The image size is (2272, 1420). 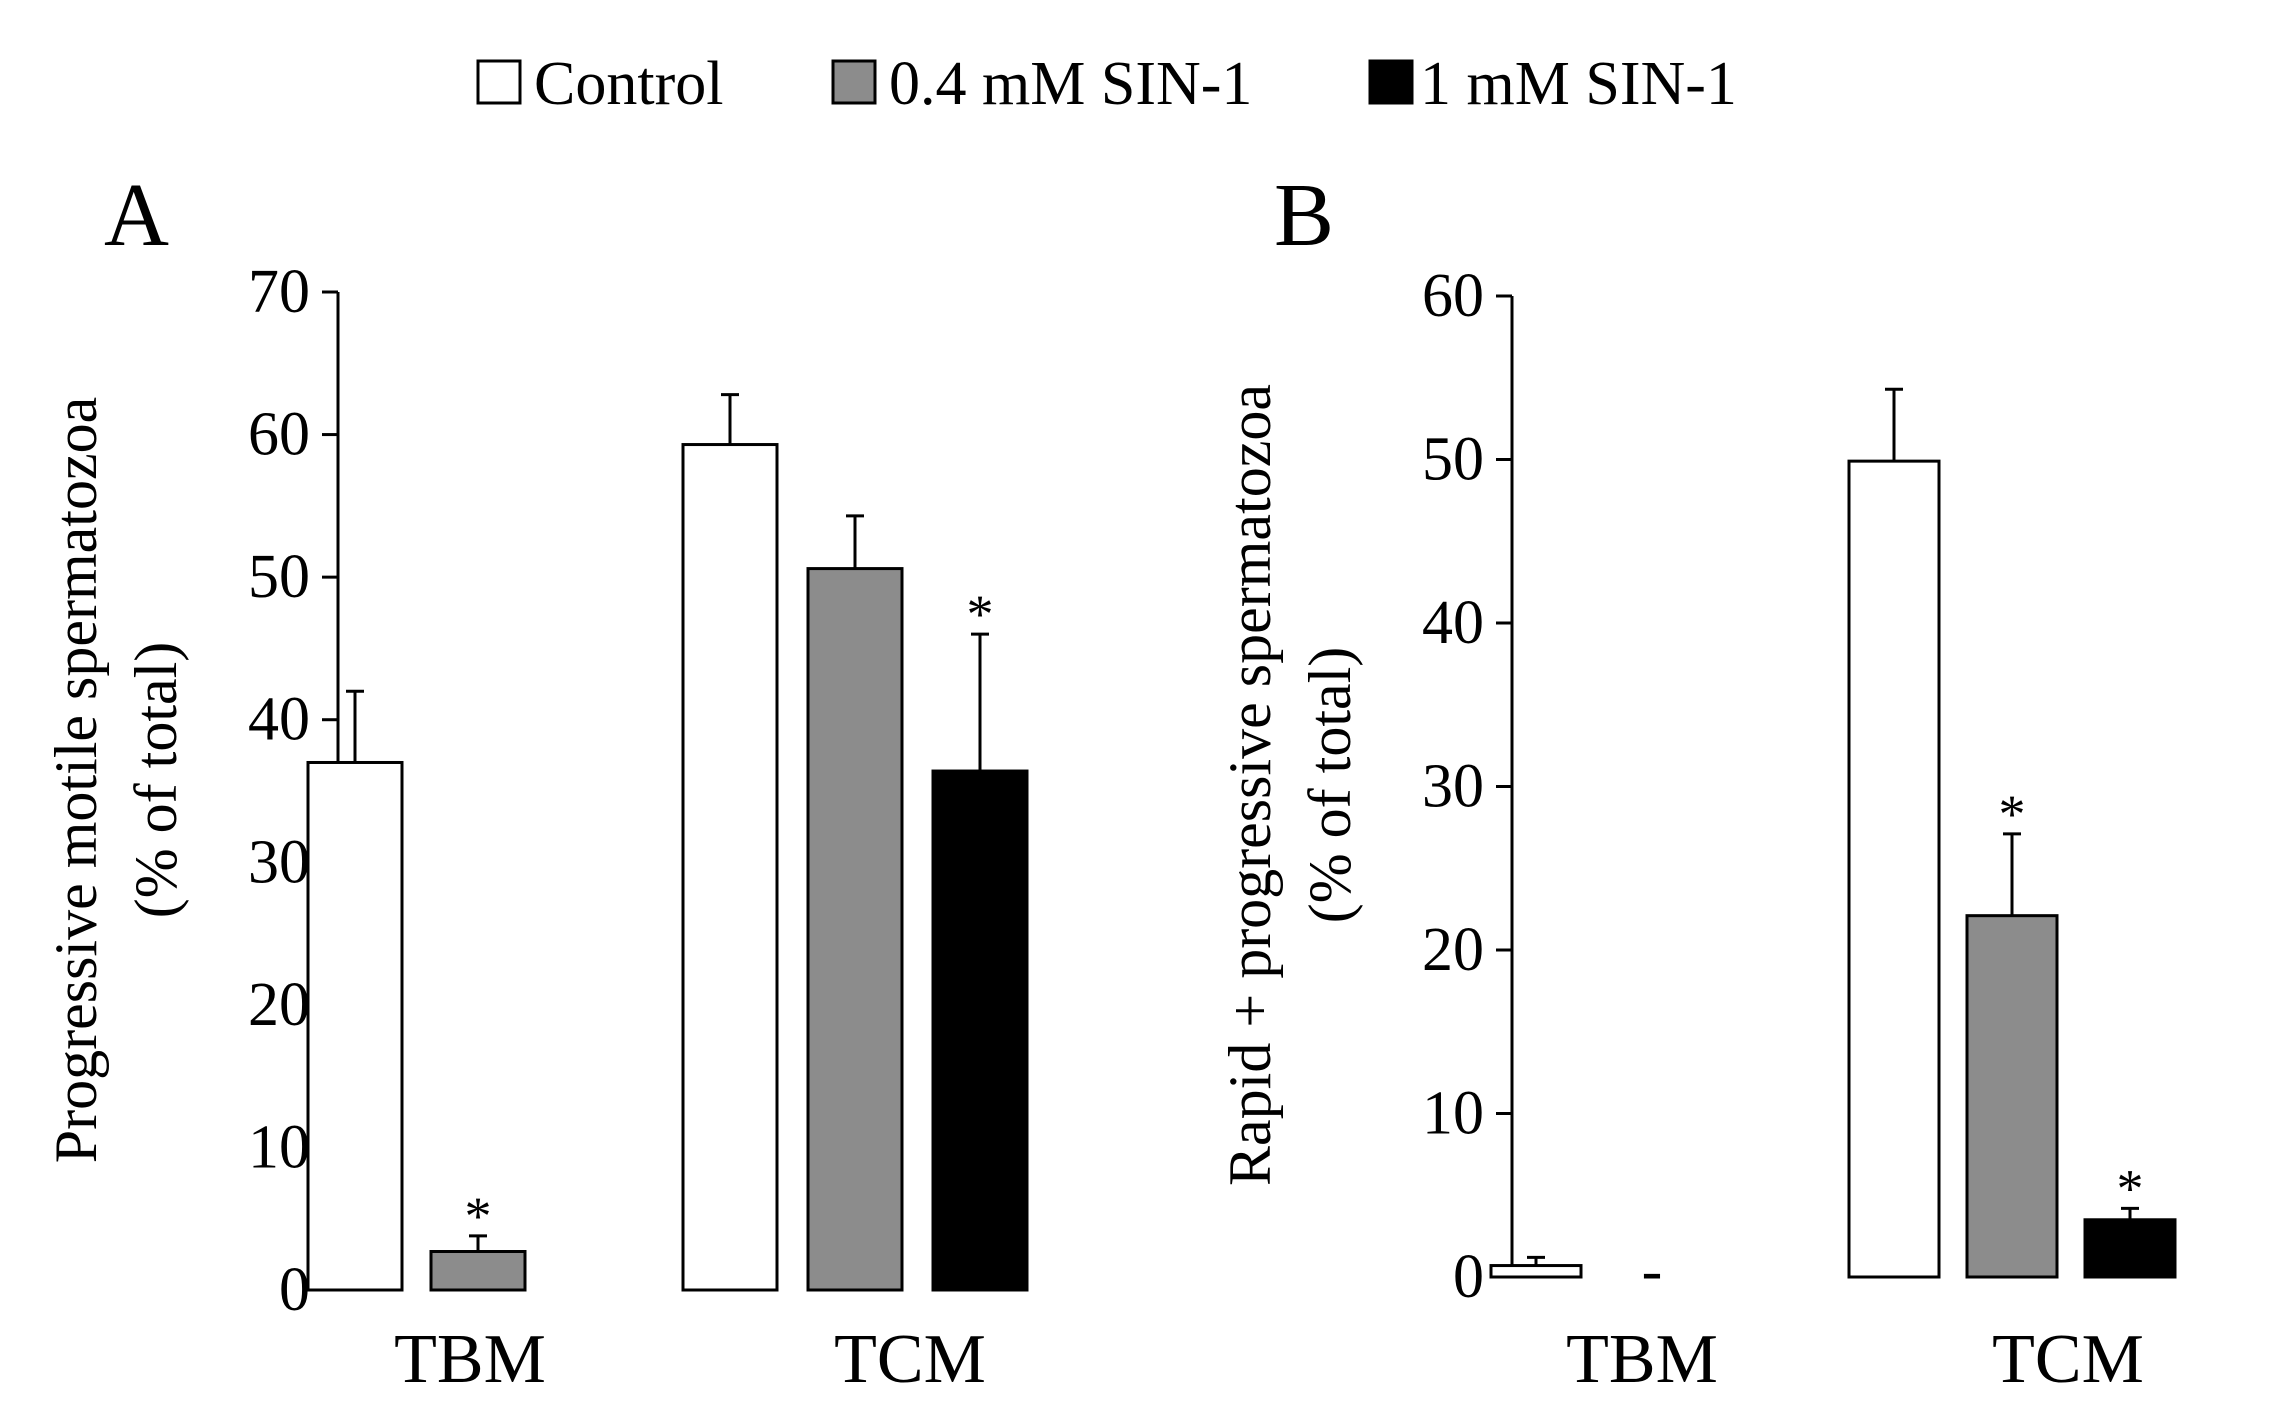 I want to click on legend-swatch-1mm, so click(x=1391, y=82).